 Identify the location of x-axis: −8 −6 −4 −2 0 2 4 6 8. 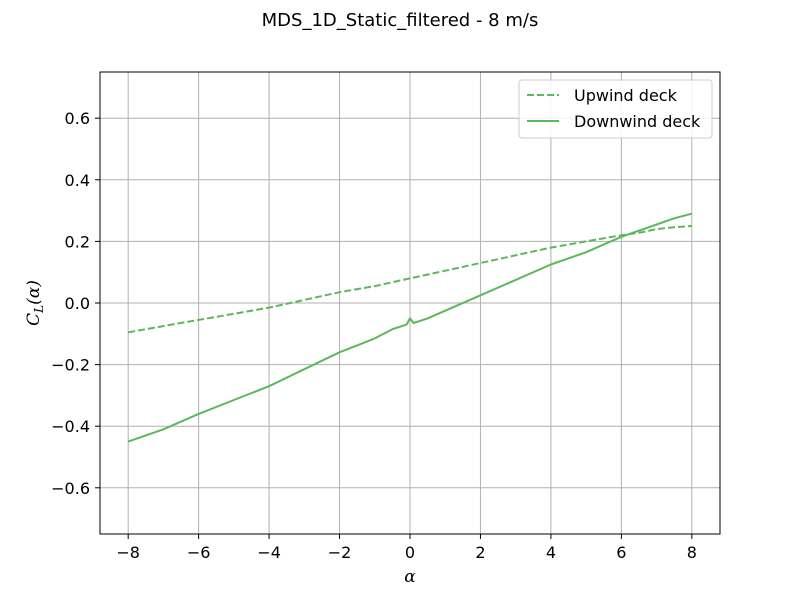
(406, 548).